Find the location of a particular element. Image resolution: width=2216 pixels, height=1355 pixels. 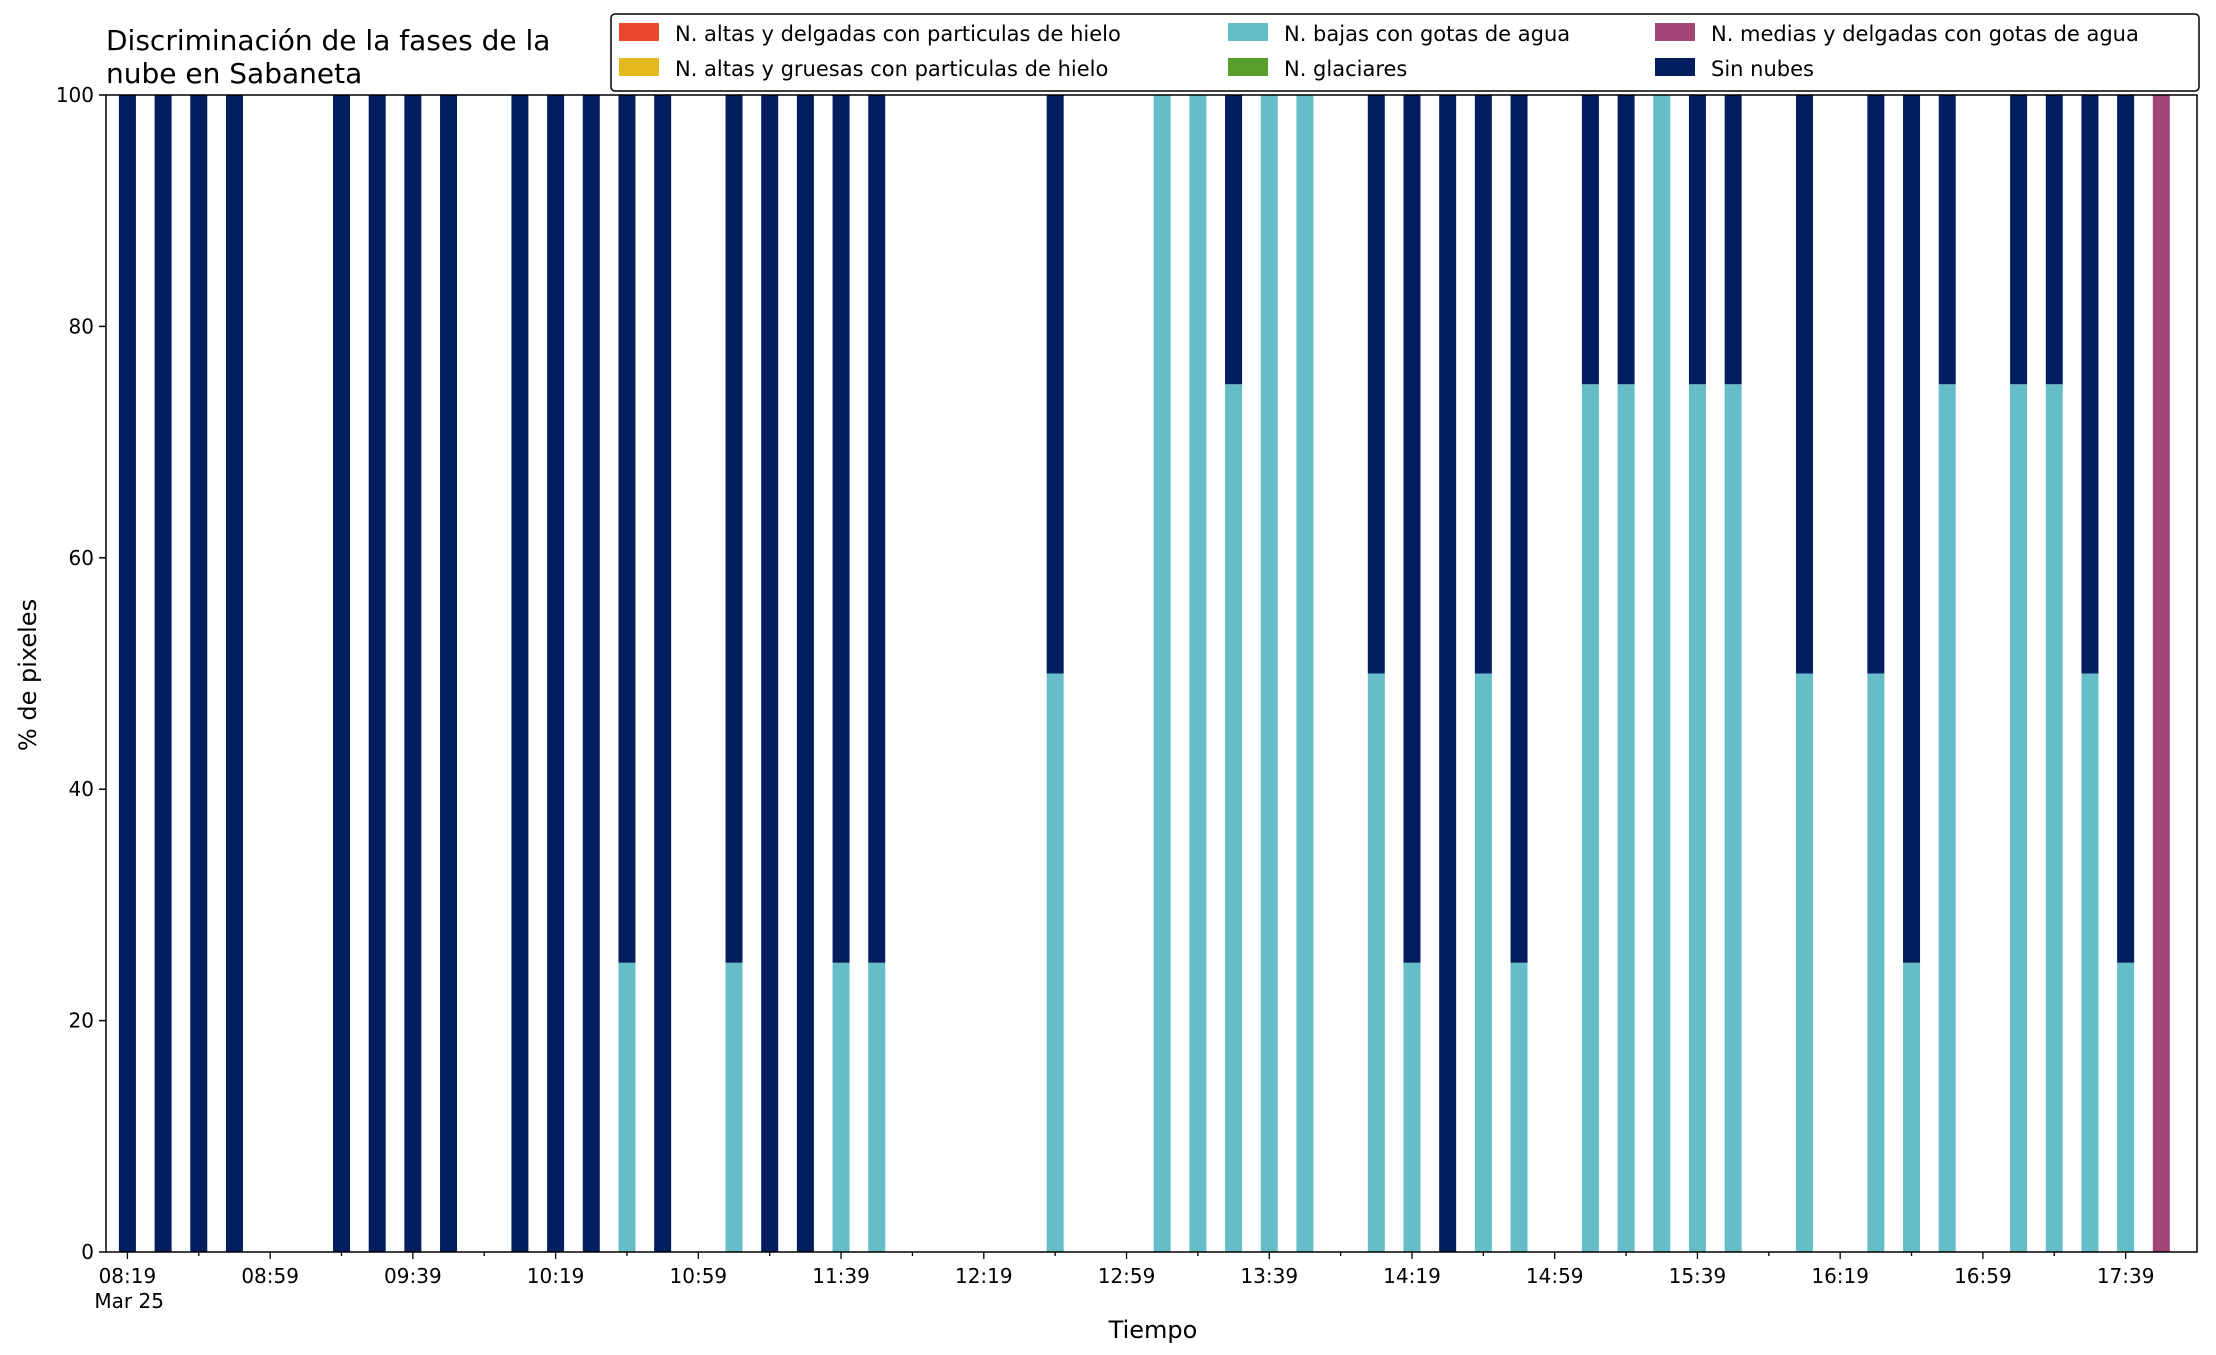

legend-entry-label: Sin nubes is located at coordinates (1762, 69).